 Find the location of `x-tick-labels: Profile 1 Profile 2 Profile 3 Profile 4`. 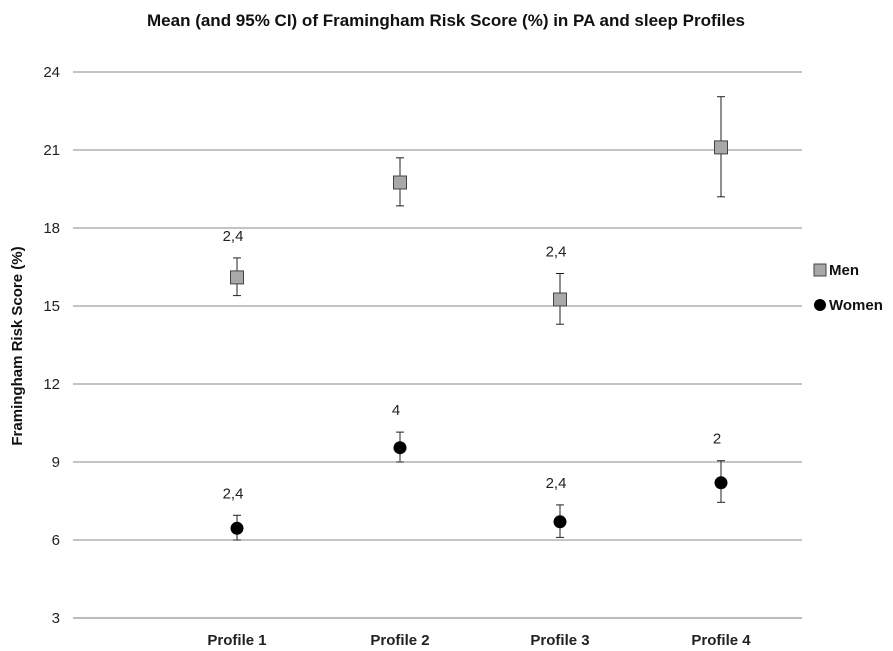

x-tick-labels: Profile 1 Profile 2 Profile 3 Profile 4 is located at coordinates (479, 640).